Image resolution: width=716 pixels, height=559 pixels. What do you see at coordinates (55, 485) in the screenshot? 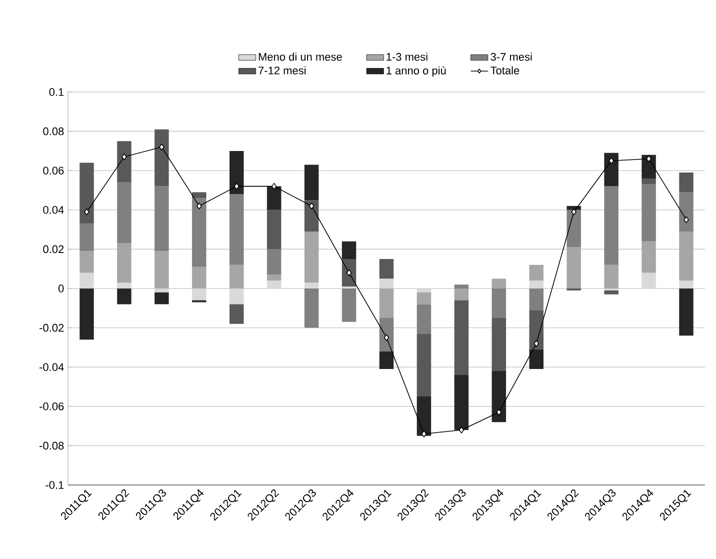
I see `y-tick-label: -0.1` at bounding box center [55, 485].